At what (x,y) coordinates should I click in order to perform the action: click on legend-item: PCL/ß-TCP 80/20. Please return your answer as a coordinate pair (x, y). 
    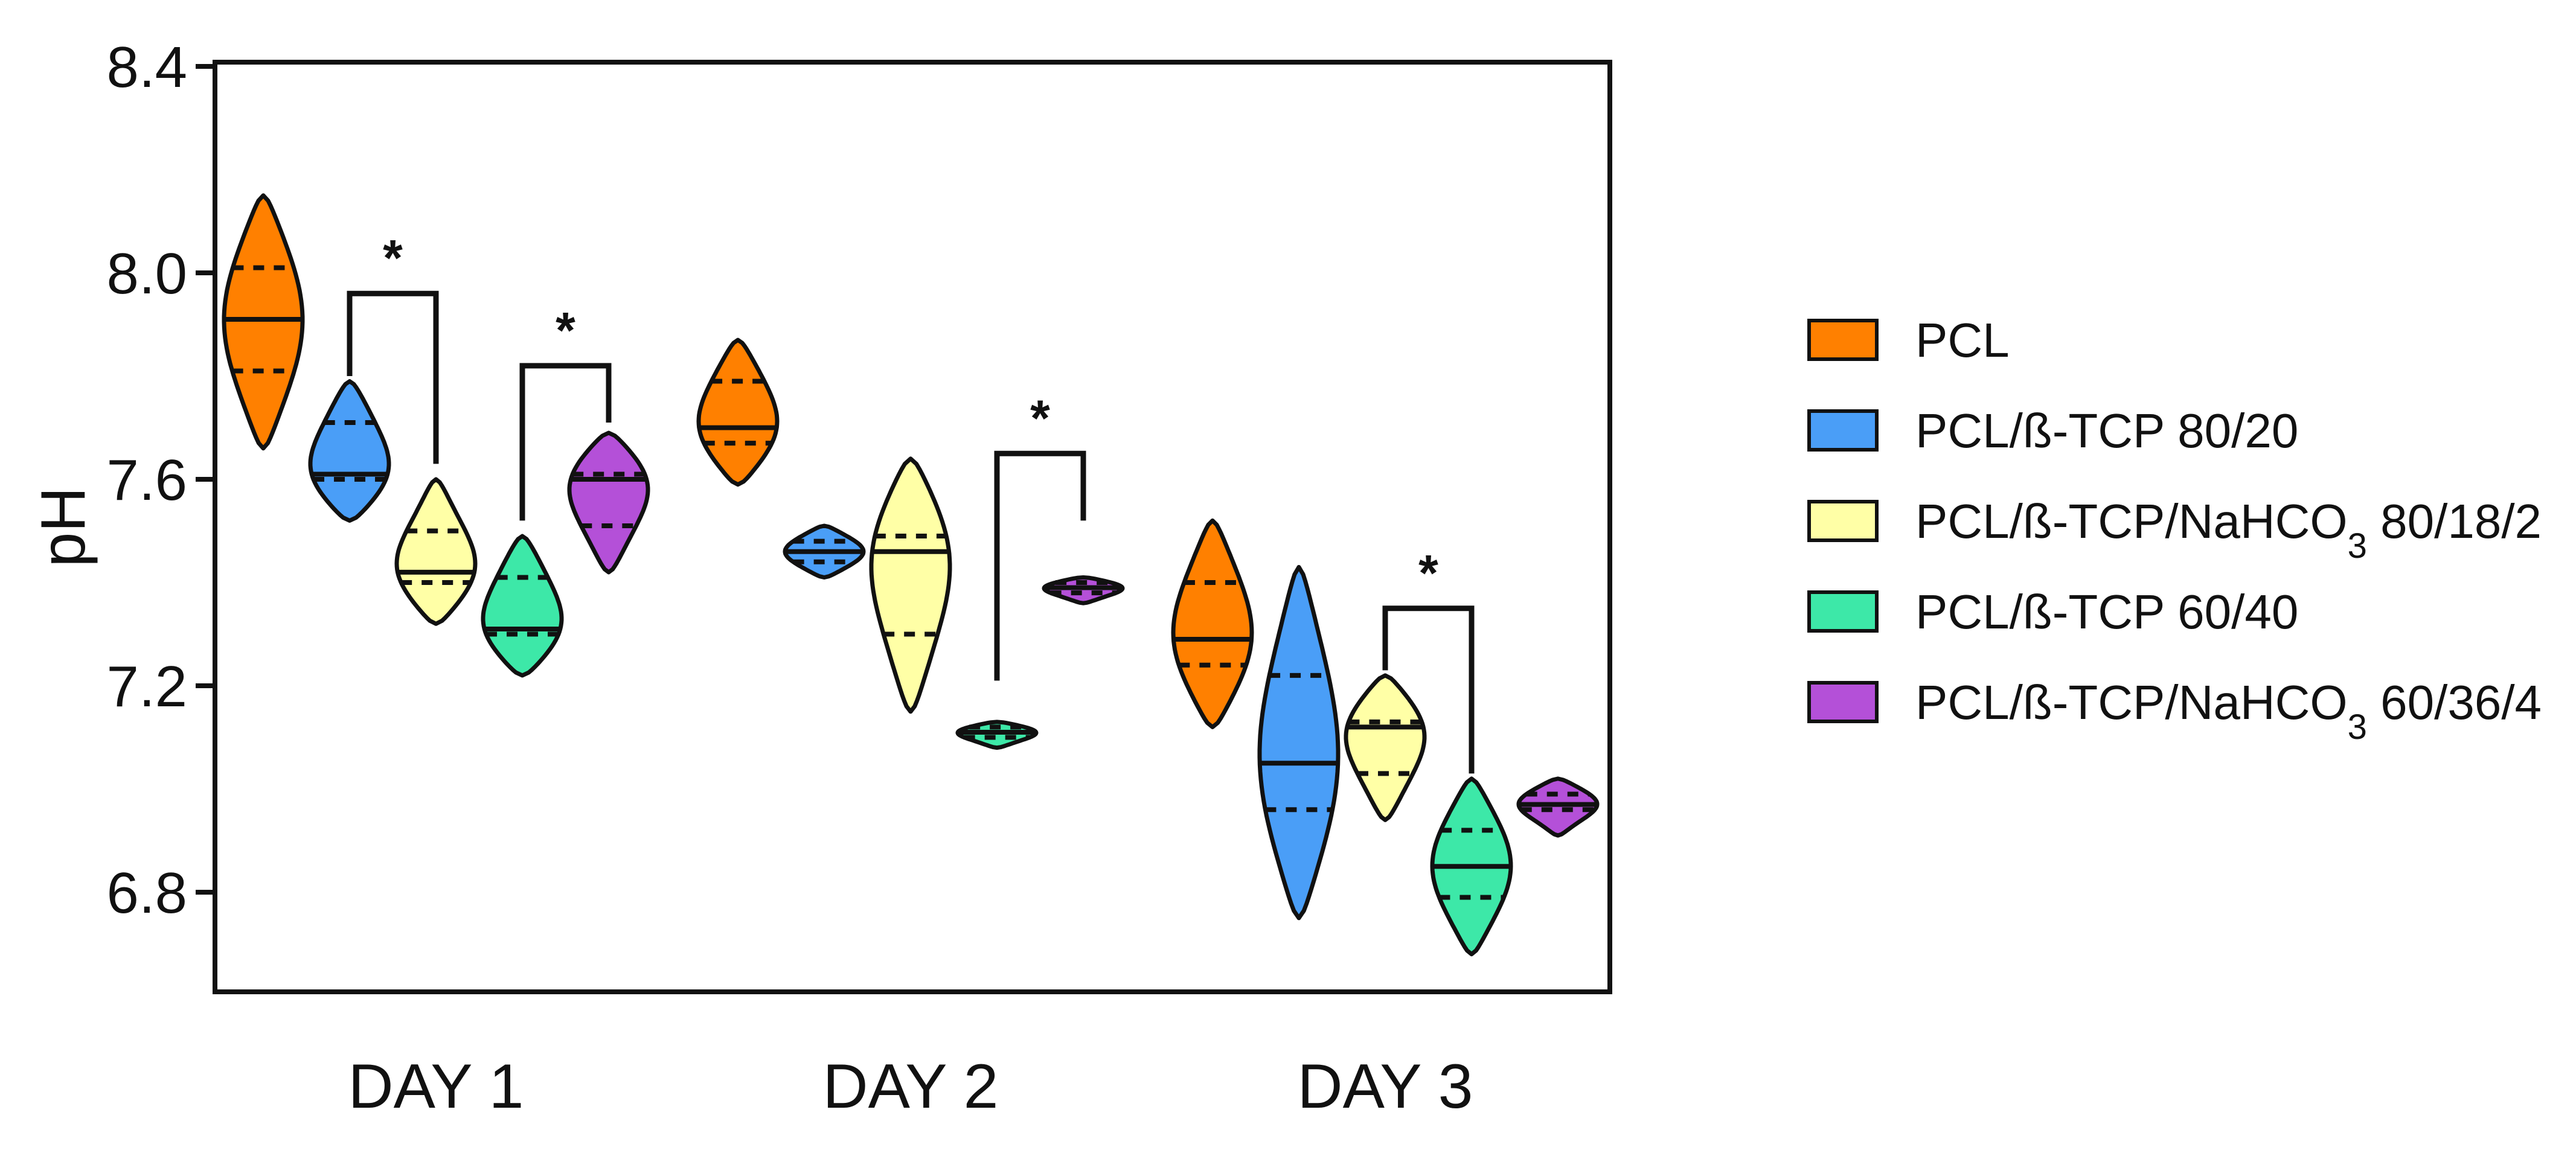
    Looking at the image, I should click on (2052, 431).